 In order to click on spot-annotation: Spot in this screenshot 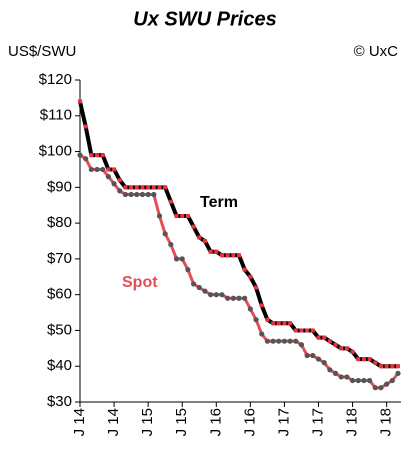, I will do `click(140, 282)`.